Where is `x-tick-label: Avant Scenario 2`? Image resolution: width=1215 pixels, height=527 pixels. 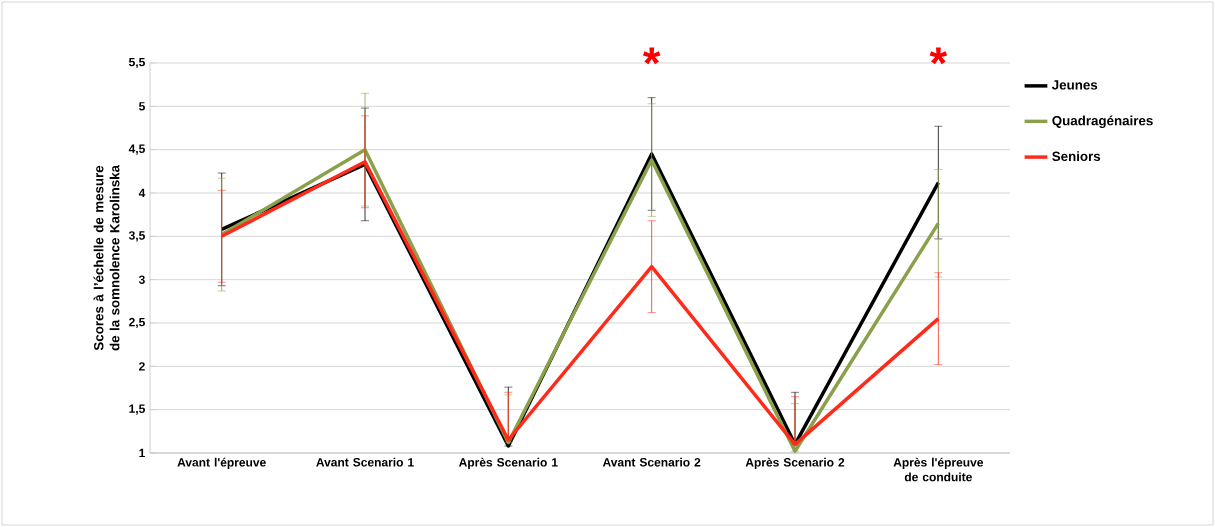 x-tick-label: Avant Scenario 2 is located at coordinates (651, 462).